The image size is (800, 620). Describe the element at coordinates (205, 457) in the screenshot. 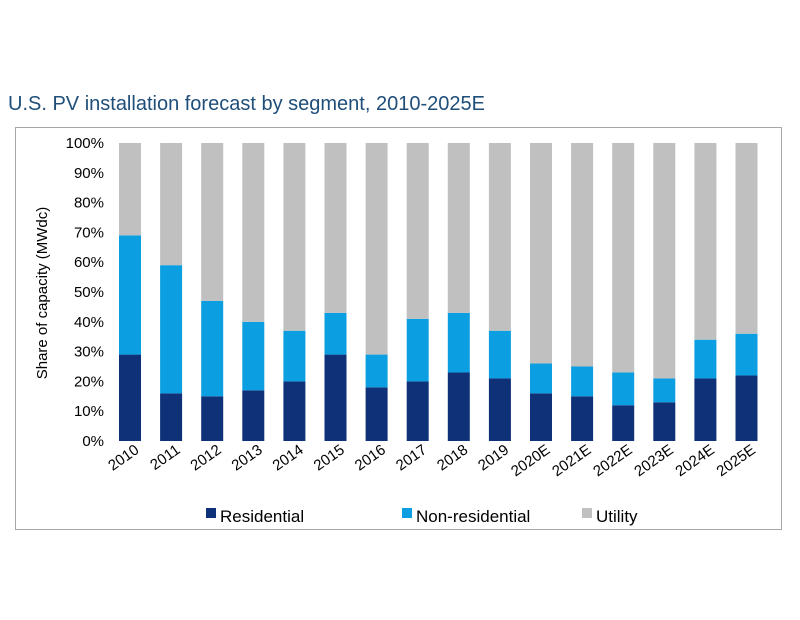

I see `x-tick-label: 2012` at that location.